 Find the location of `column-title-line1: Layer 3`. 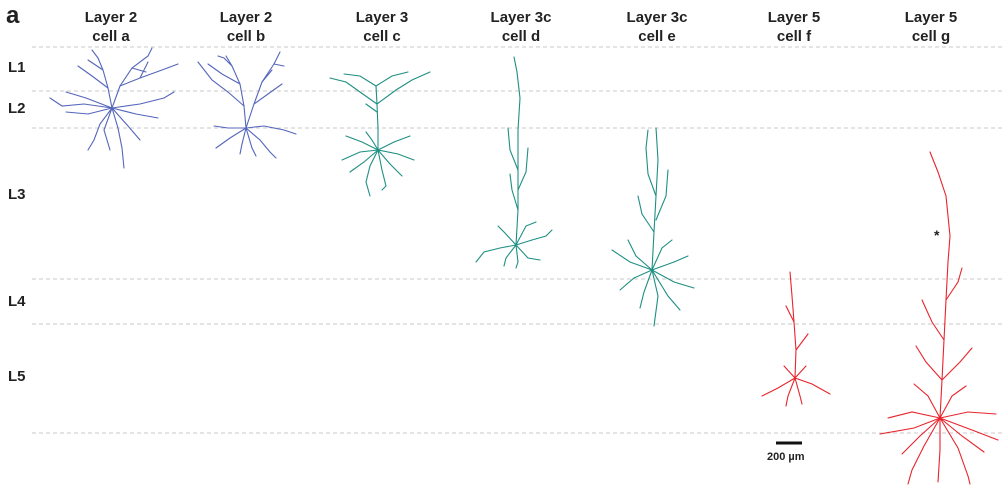

column-title-line1: Layer 3 is located at coordinates (382, 17).